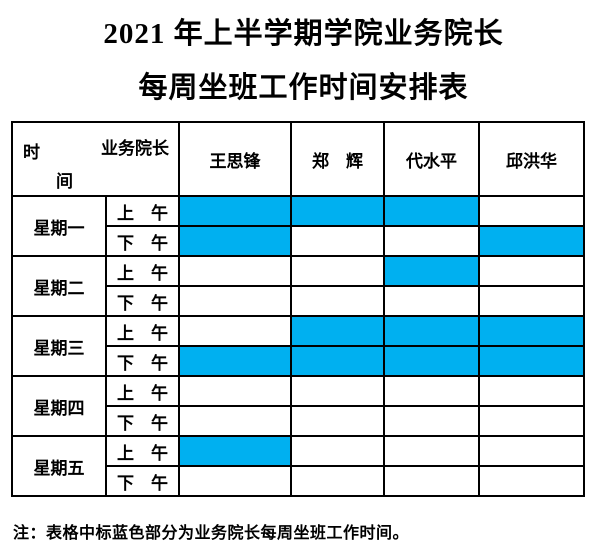 This screenshot has height=550, width=607. What do you see at coordinates (303, 88) in the screenshot?
I see `page-title-line2: 每周坐班工作时间安排表` at bounding box center [303, 88].